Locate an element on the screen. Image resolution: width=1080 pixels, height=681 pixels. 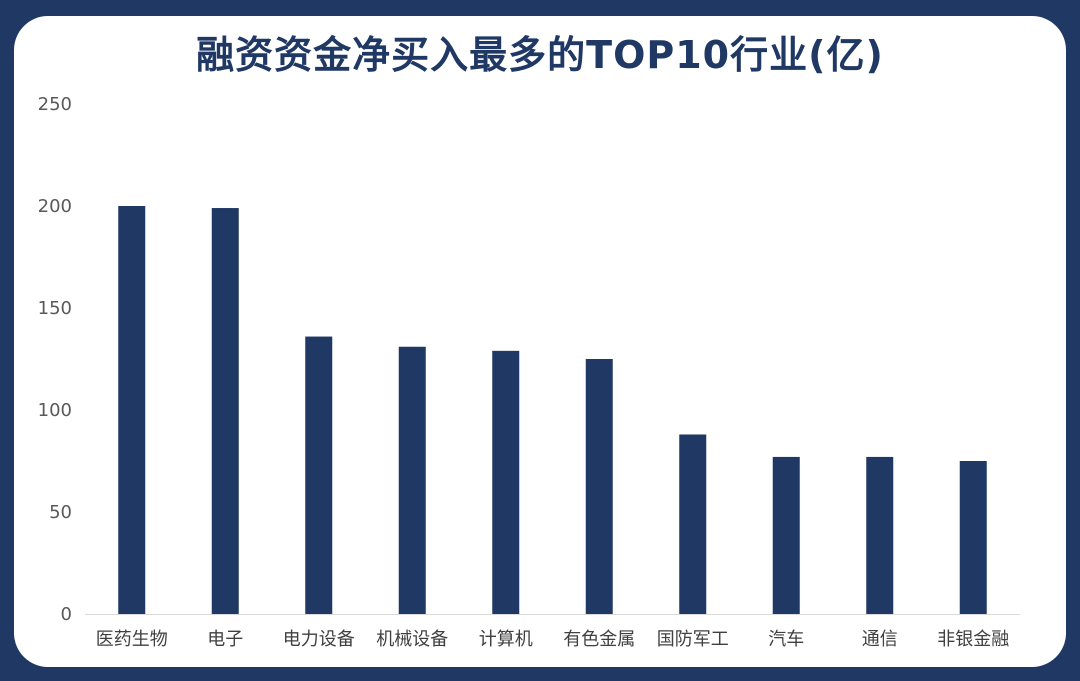
x-category-label: 电子 is located at coordinates (225, 639).